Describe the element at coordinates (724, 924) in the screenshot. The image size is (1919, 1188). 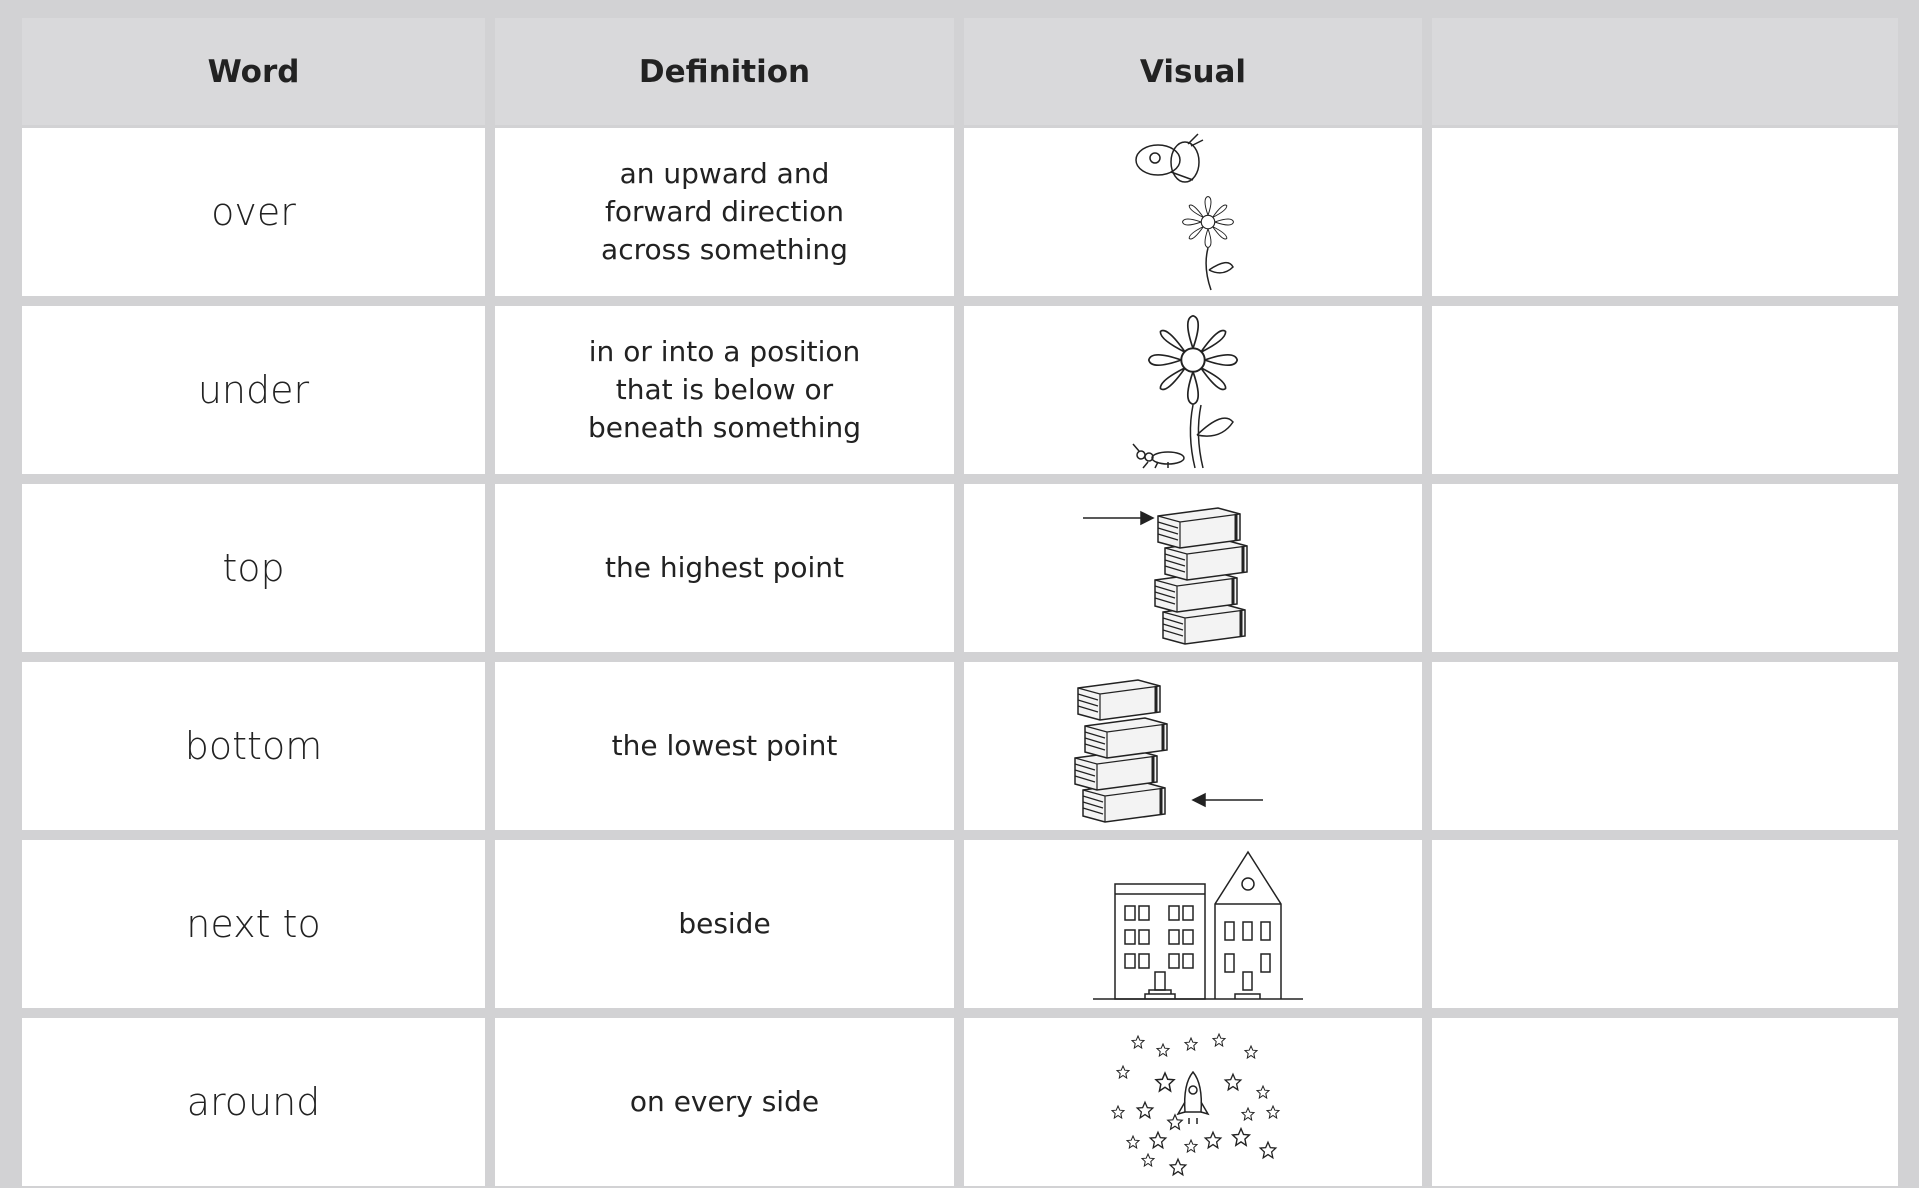
I see `definition: beside` at that location.